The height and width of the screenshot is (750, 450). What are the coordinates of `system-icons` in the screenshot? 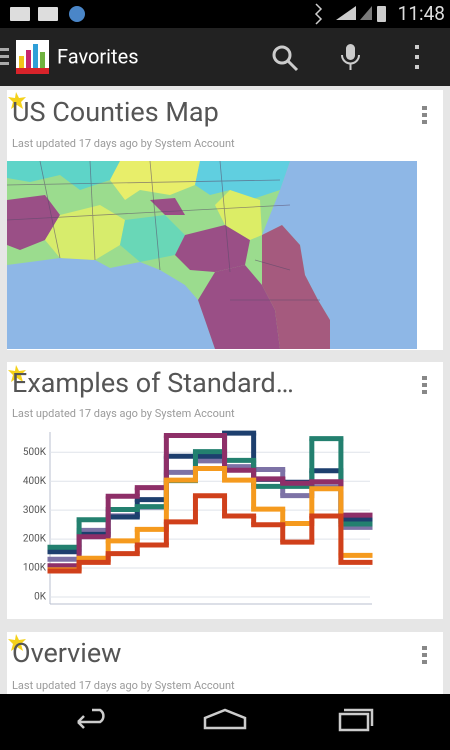 It's located at (350, 14).